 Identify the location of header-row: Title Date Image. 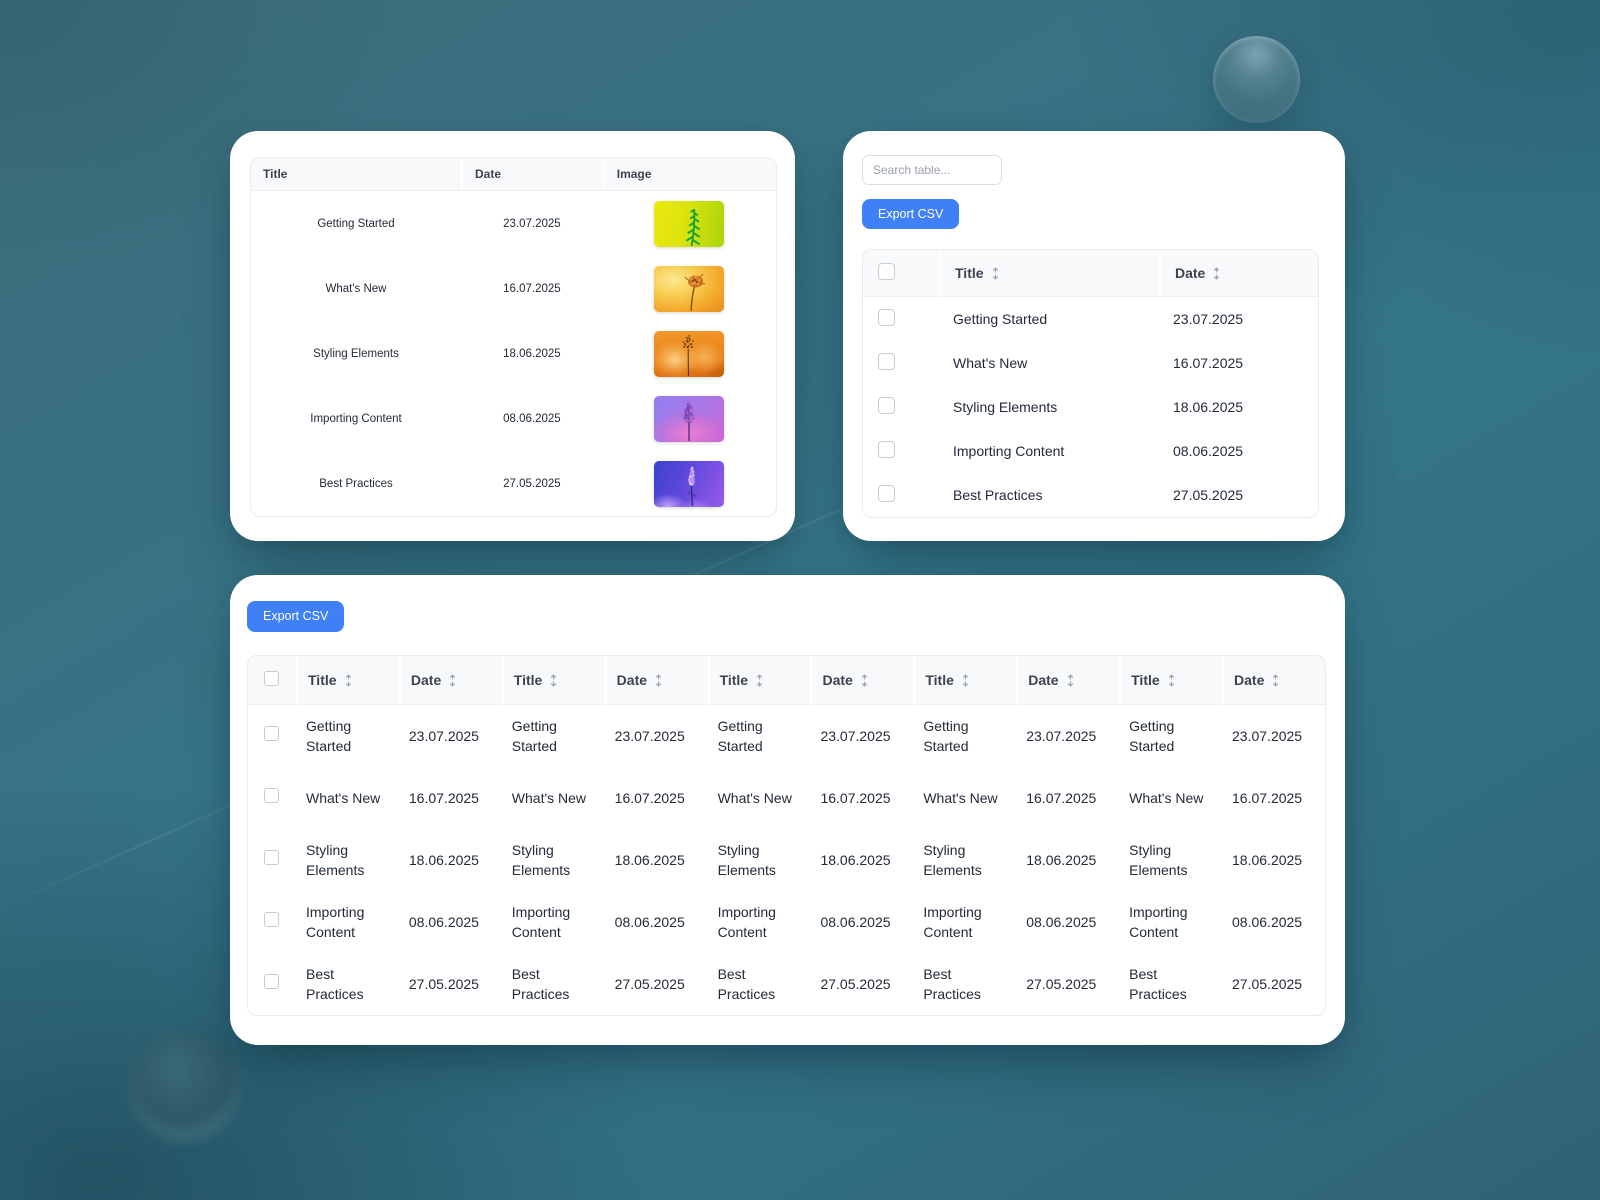
(513, 174).